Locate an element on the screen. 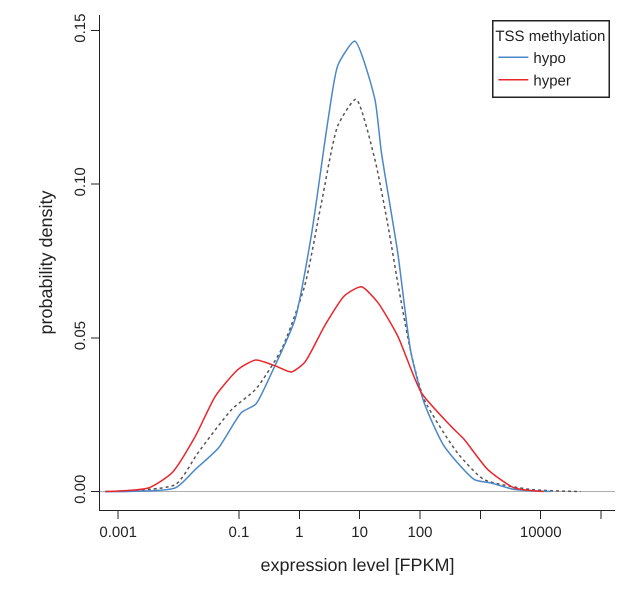 This screenshot has height=600, width=617. x-tick-label: 1 is located at coordinates (299, 533).